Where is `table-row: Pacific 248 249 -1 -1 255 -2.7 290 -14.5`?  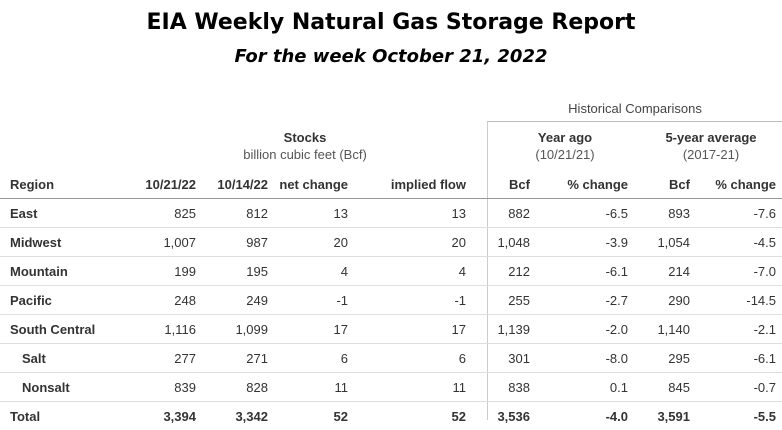 table-row: Pacific 248 249 -1 -1 255 -2.7 290 -14.5 is located at coordinates (391, 300).